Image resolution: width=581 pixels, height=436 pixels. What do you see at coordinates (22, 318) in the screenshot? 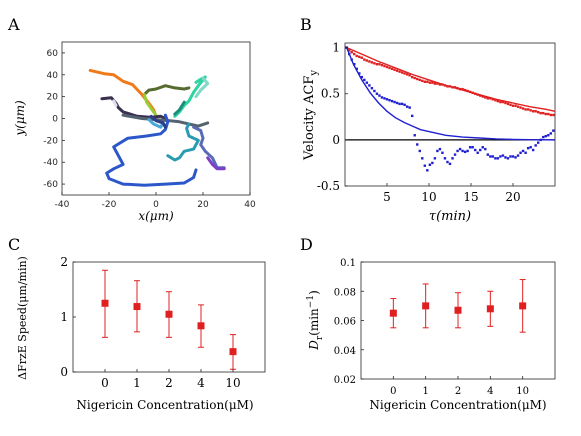
I see `panel-c-ylabel: ΔFrzE Speed(μm/min)` at bounding box center [22, 318].